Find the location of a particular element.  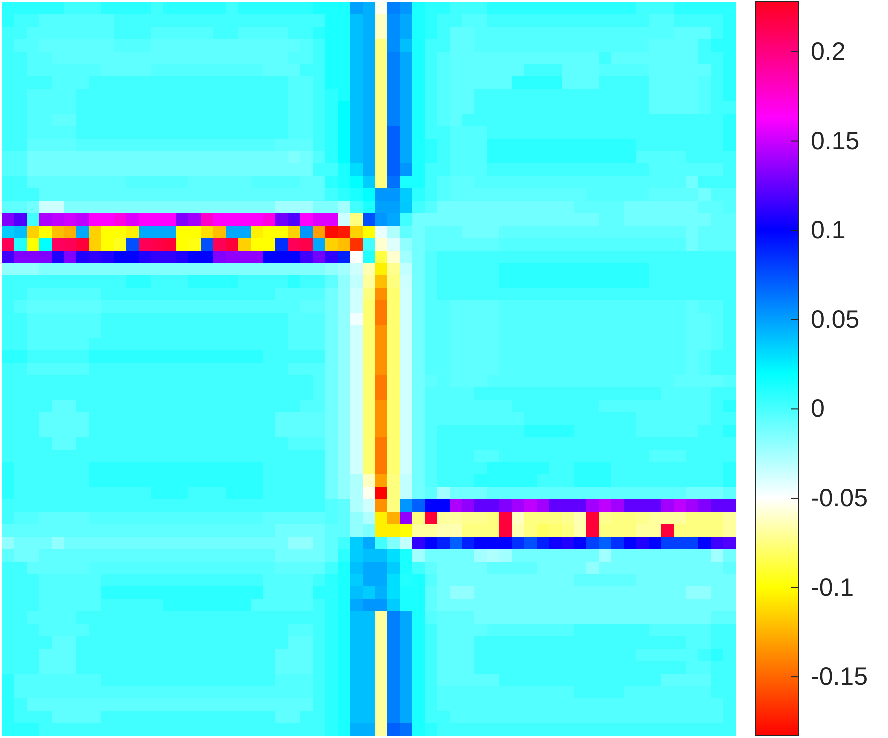

color-bar-label: 0.15 is located at coordinates (835, 141).